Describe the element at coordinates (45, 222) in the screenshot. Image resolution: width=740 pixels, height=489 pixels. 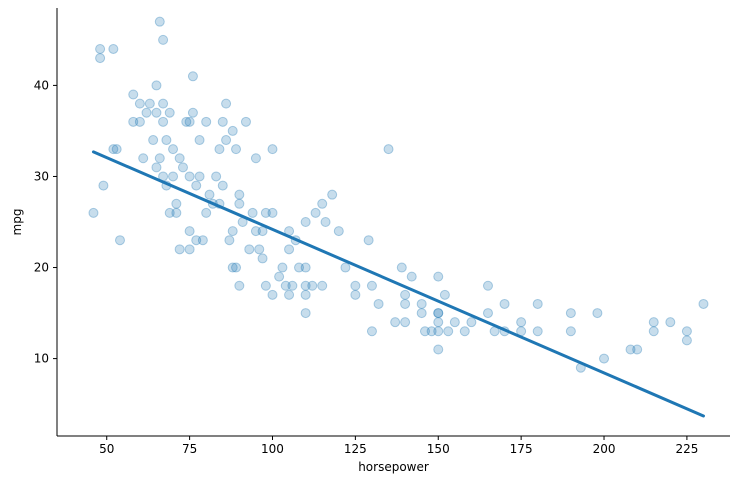
I see `y-ticks: 10 20 30 40` at that location.